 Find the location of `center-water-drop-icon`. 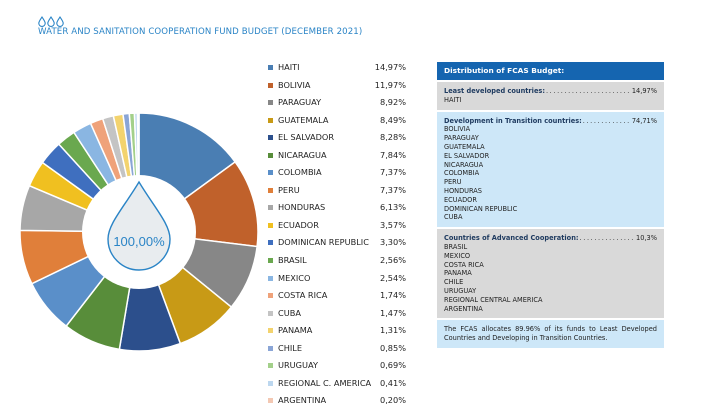

center-water-drop-icon is located at coordinates (139, 225).